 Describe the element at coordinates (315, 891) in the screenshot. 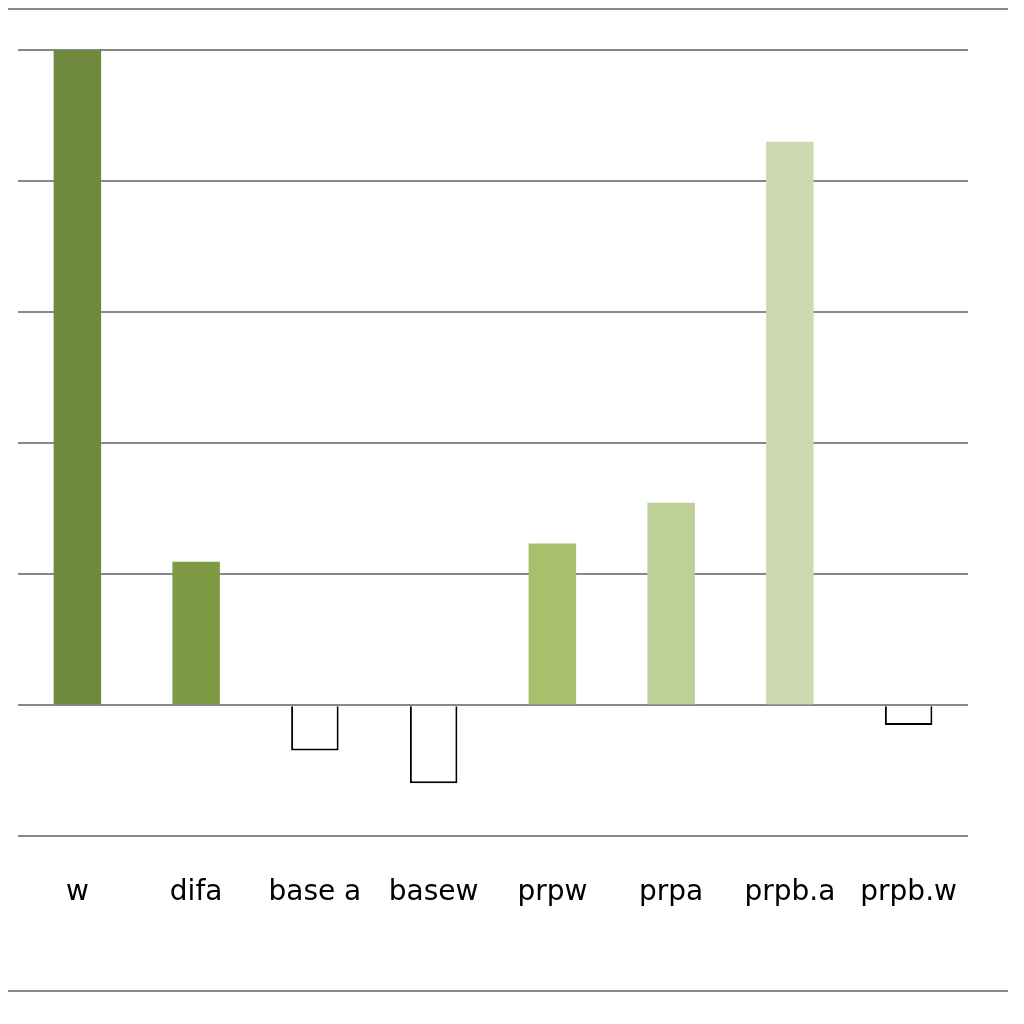

I see `x-tick-label: base a` at that location.